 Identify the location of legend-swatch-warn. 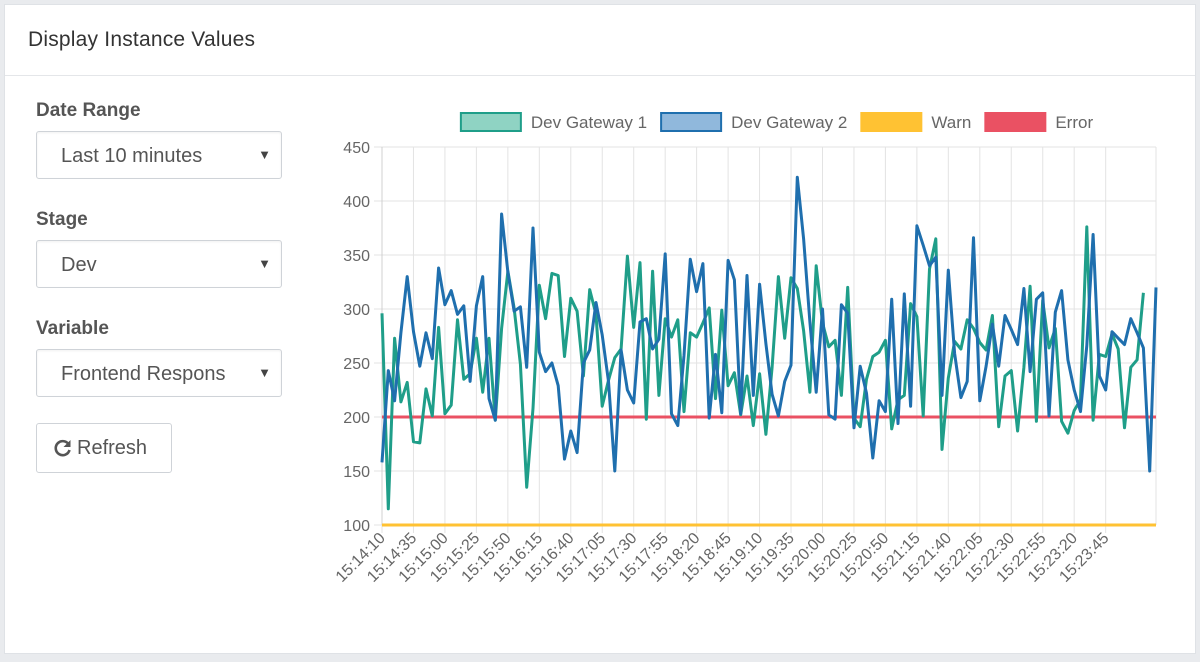
(891, 122).